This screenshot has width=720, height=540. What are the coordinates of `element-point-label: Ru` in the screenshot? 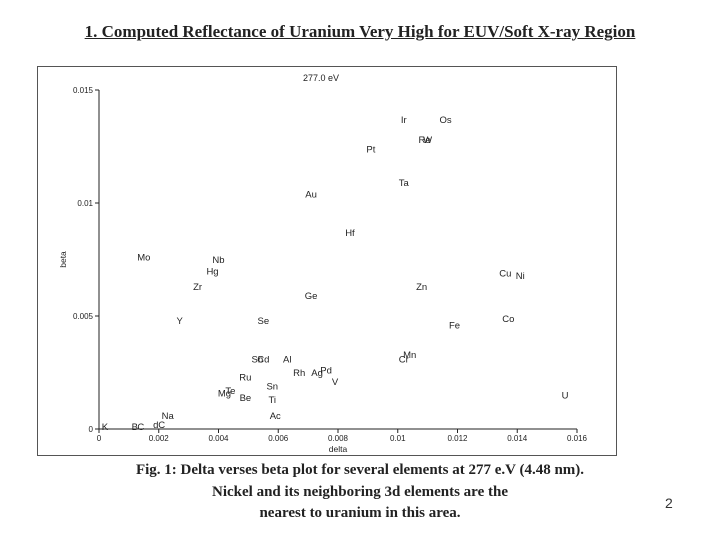 It's located at (245, 378).